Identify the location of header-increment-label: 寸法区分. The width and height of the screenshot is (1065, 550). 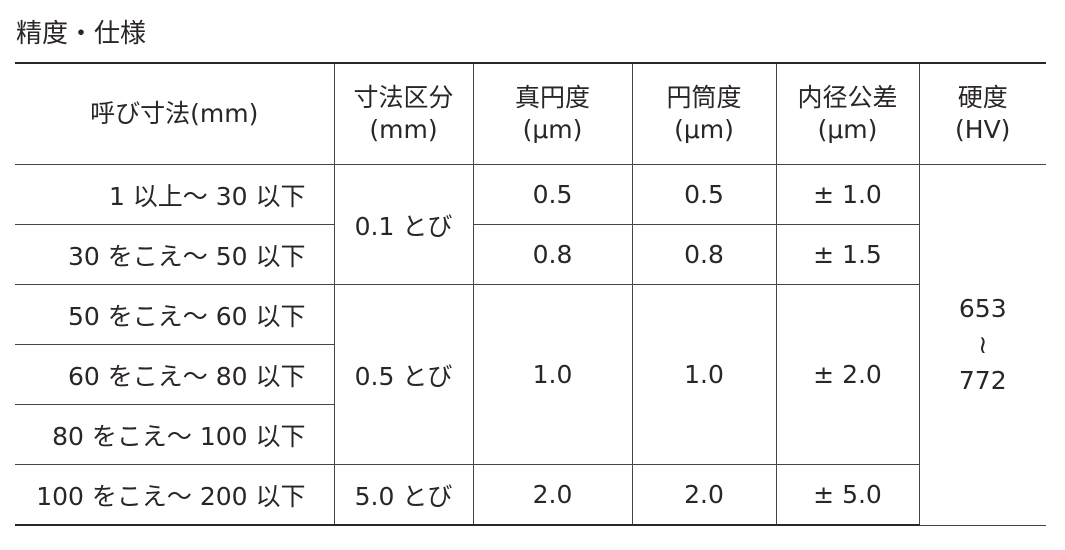
(403, 97).